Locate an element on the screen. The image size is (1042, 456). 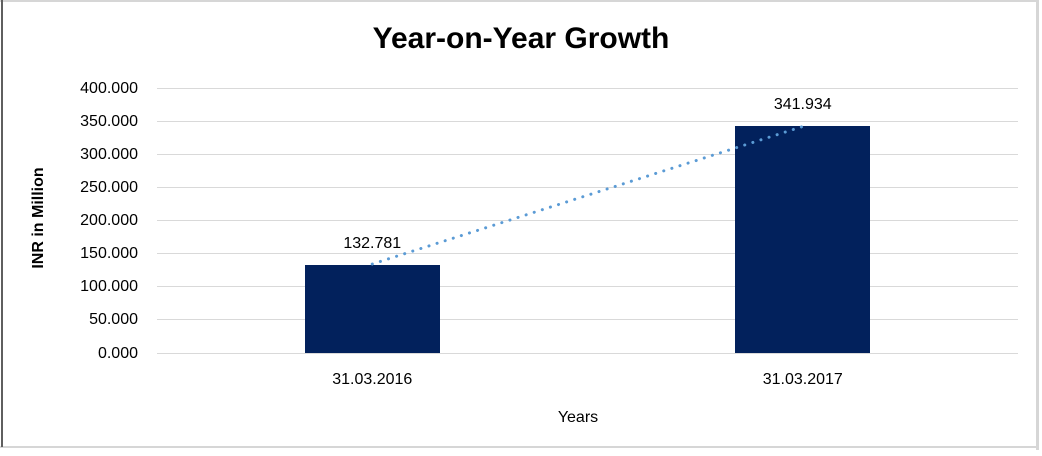
x-category-label: 31.03.2016 is located at coordinates (372, 379).